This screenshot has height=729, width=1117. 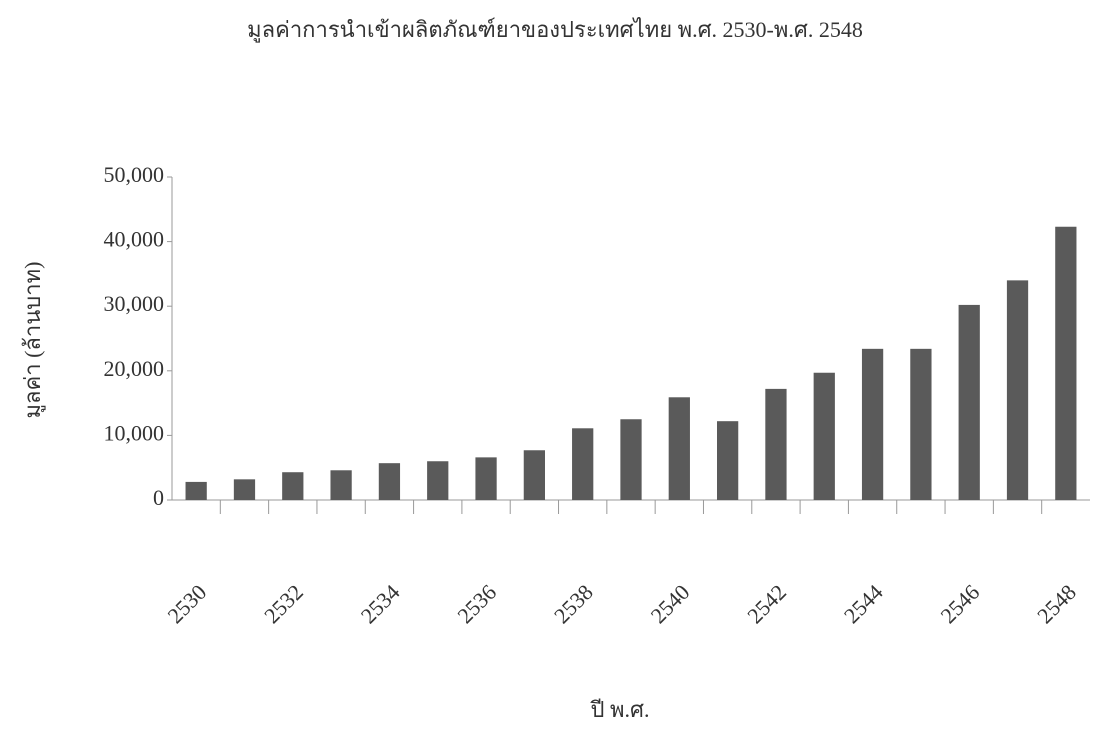 What do you see at coordinates (960, 603) in the screenshot?
I see `x-tick-label: 2546` at bounding box center [960, 603].